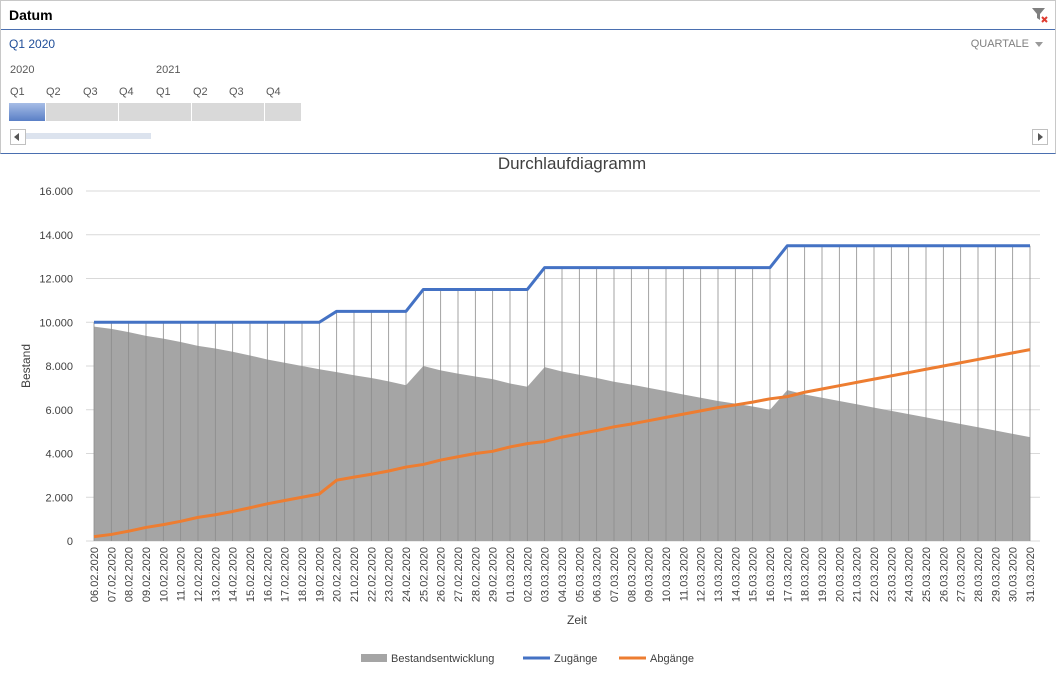 Image resolution: width=1056 pixels, height=673 pixels. Describe the element at coordinates (788, 574) in the screenshot. I see `x-tick-label: 17.03.2020` at that location.